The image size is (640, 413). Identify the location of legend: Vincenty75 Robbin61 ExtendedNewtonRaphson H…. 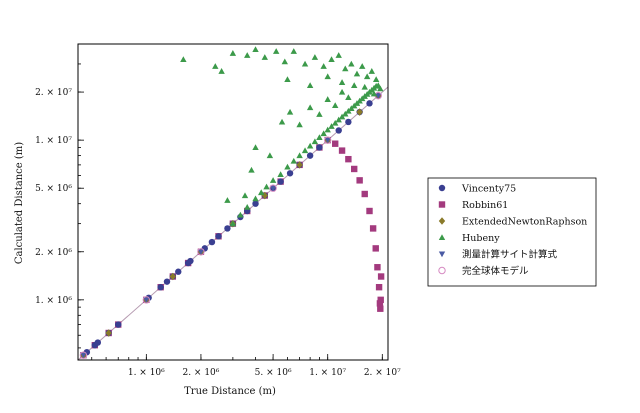
(512, 232).